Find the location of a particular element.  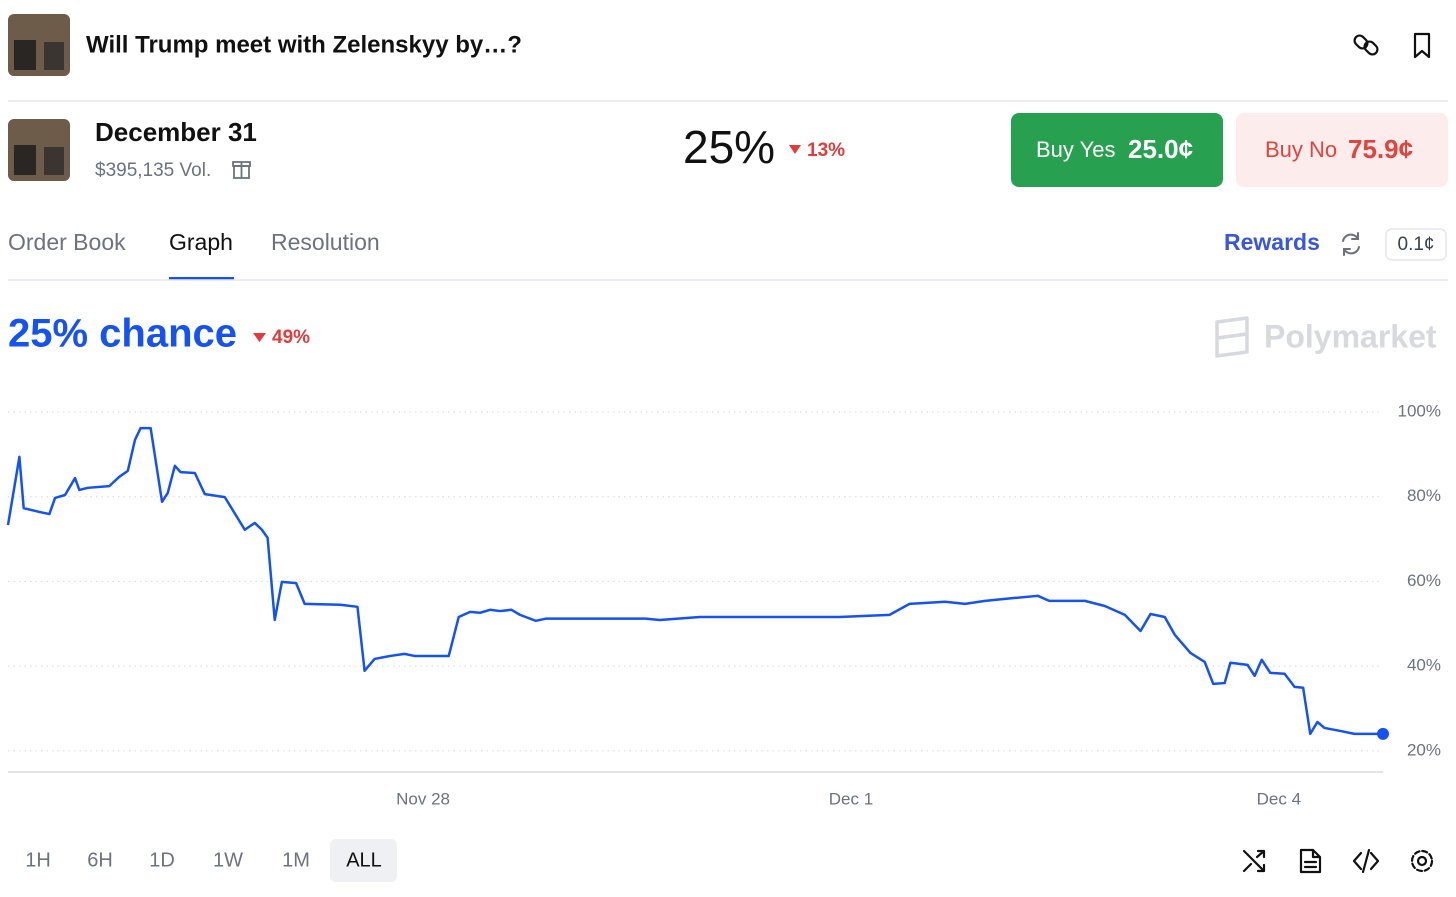

y-tick-label: 60% is located at coordinates (1424, 580).